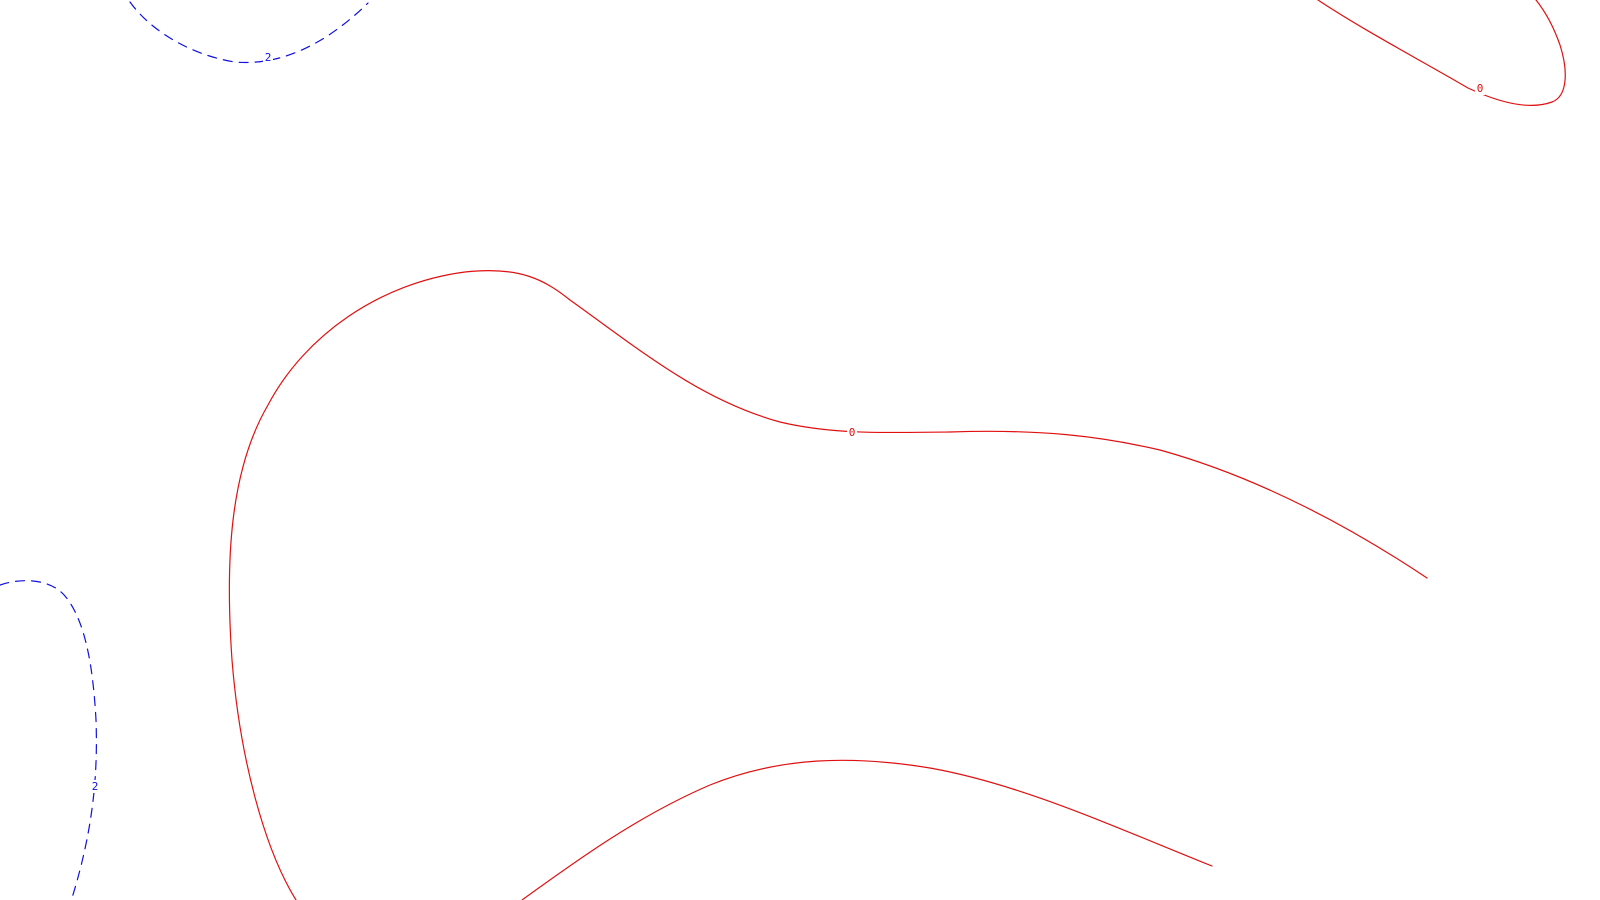 The width and height of the screenshot is (1600, 900). What do you see at coordinates (867, 829) in the screenshot?
I see `contour-line-zero-bottom` at bounding box center [867, 829].